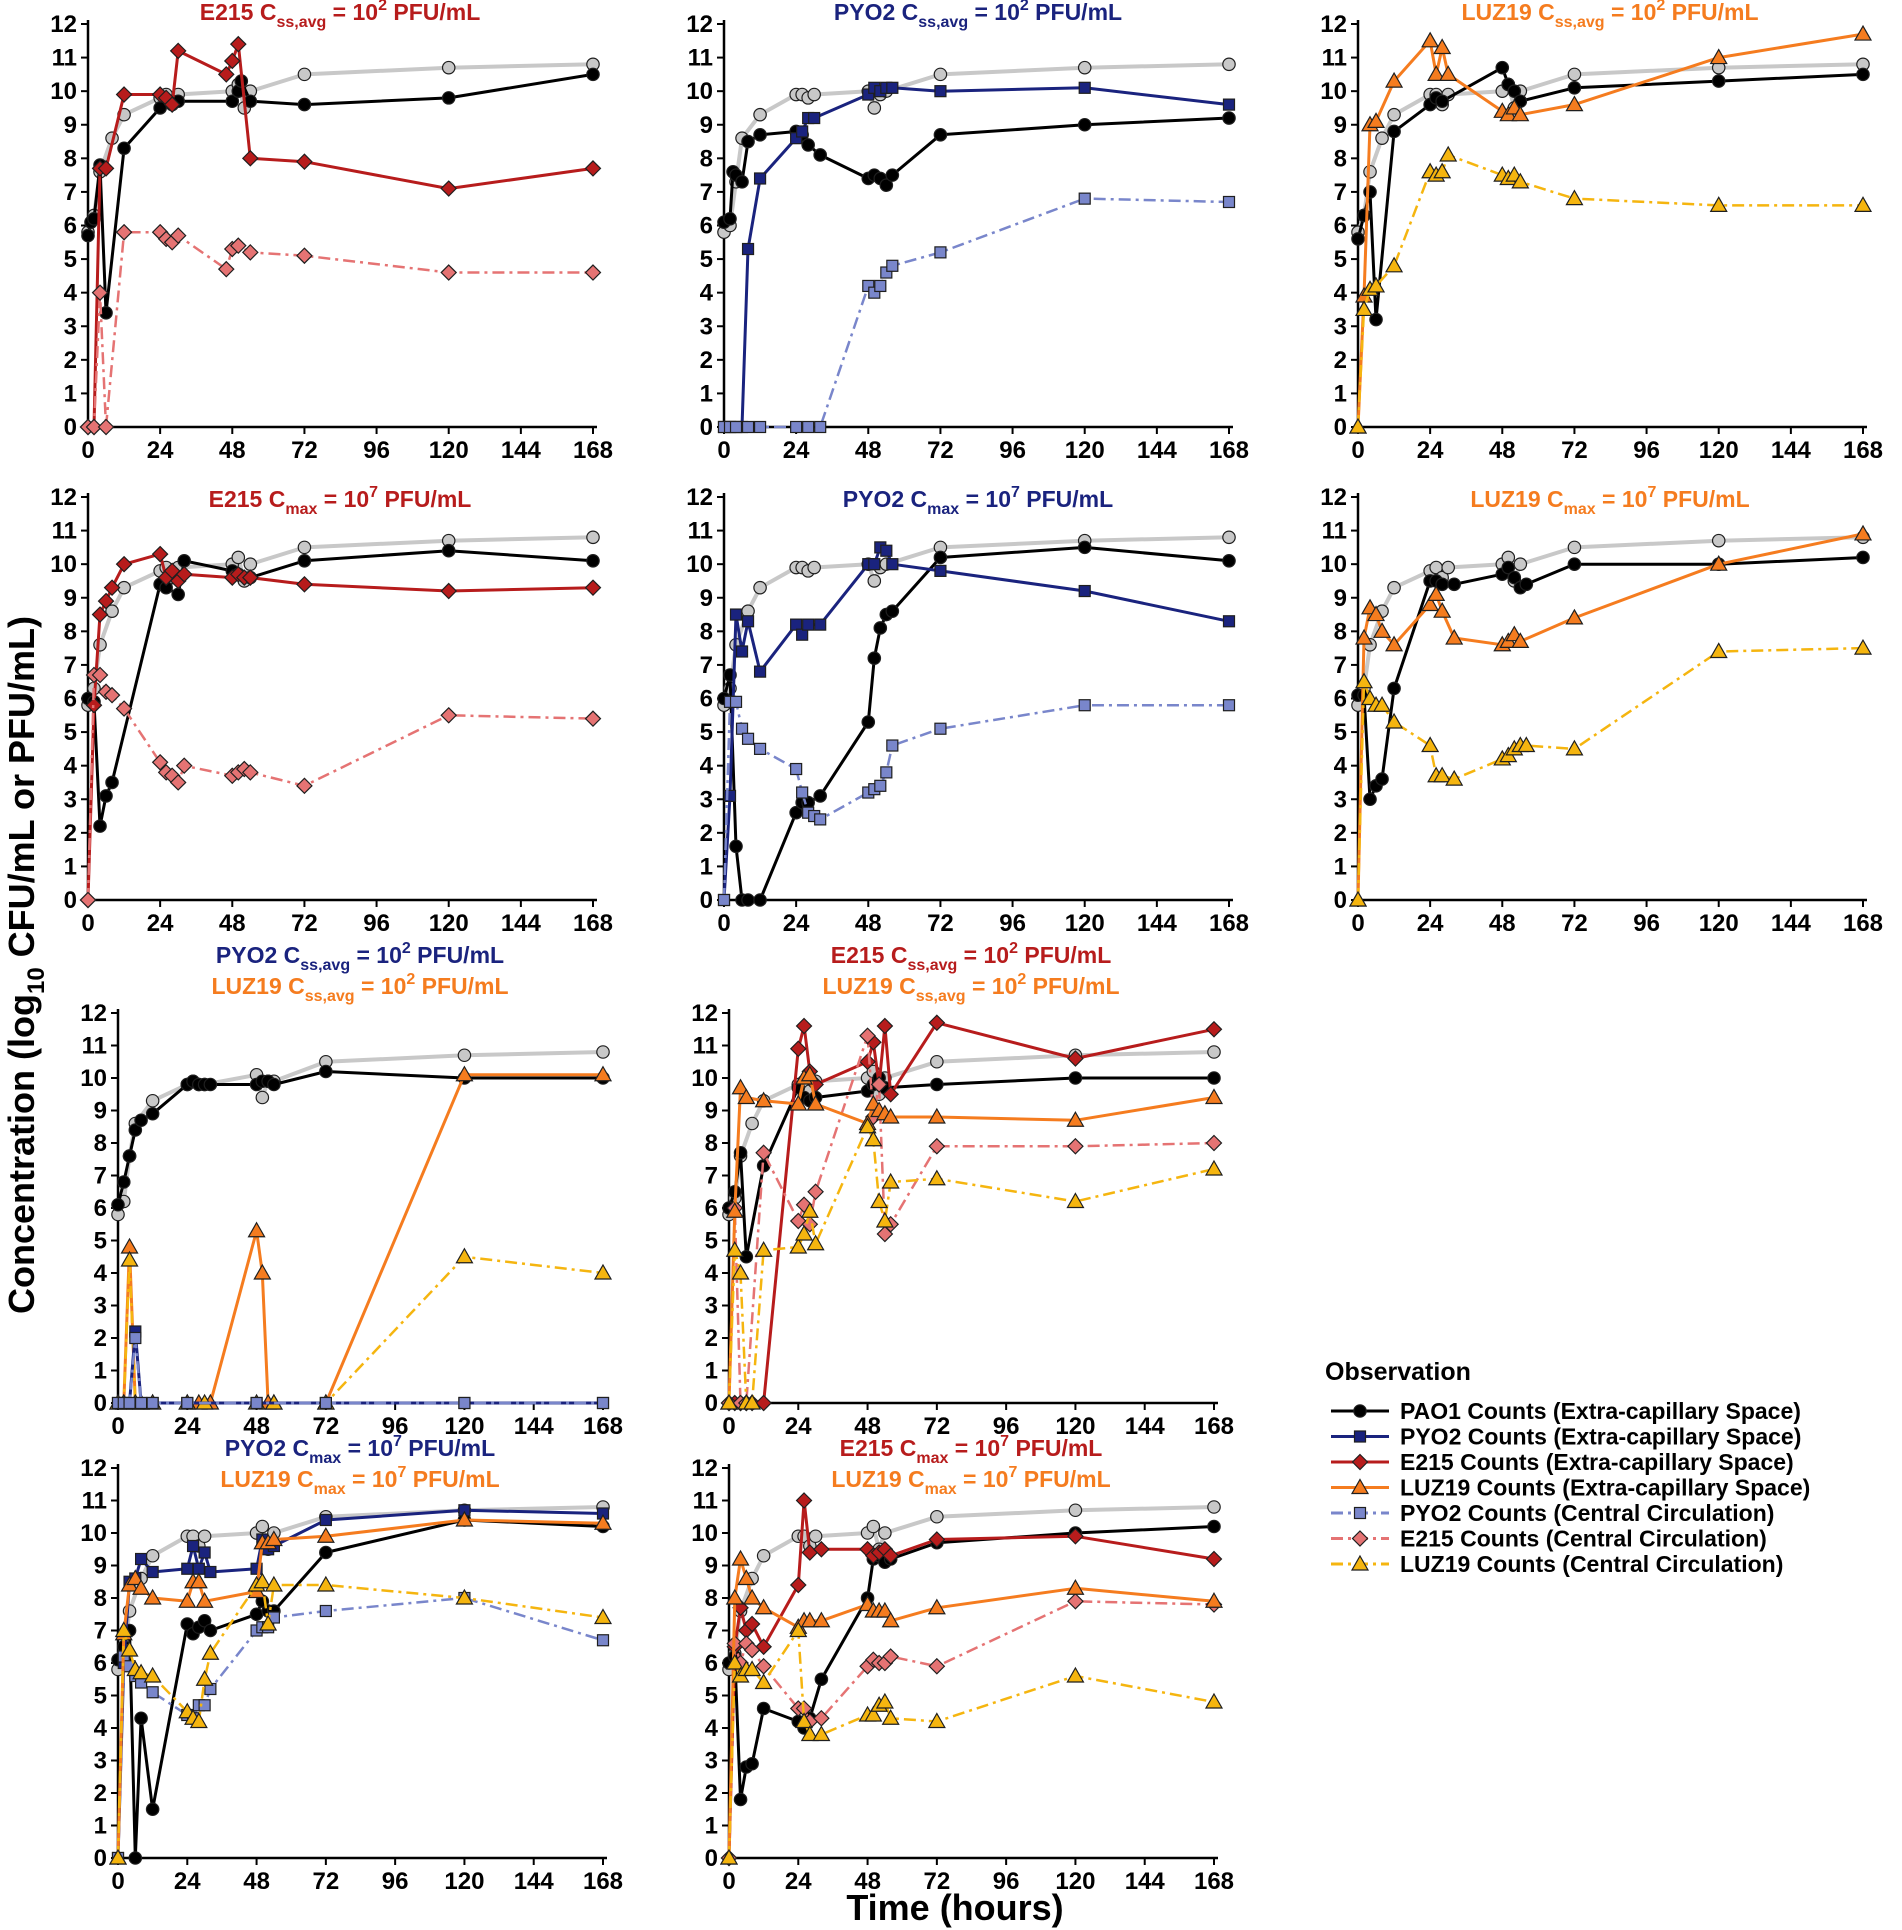 This screenshot has width=1902, height=1930. What do you see at coordinates (340, 15) in the screenshot?
I see `panel-title: E215 Css,avg = 102 PFU/mL` at bounding box center [340, 15].